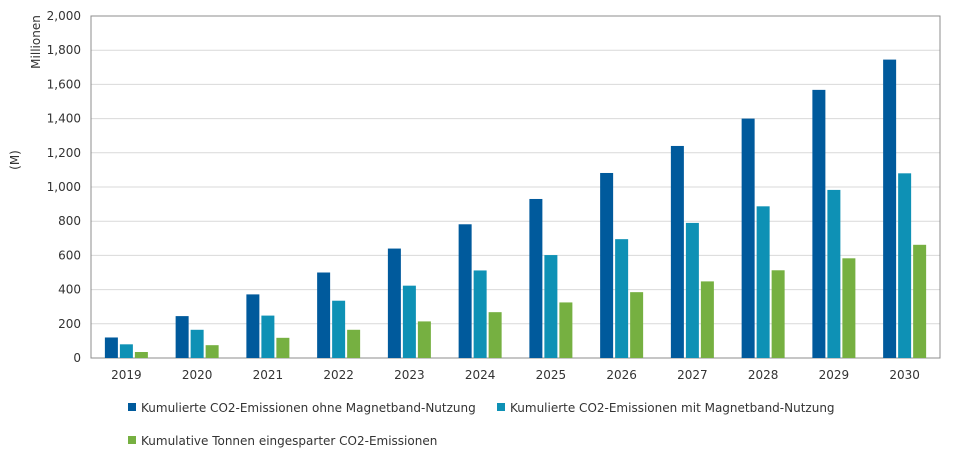  I want to click on bar-1-2026, so click(607, 265).